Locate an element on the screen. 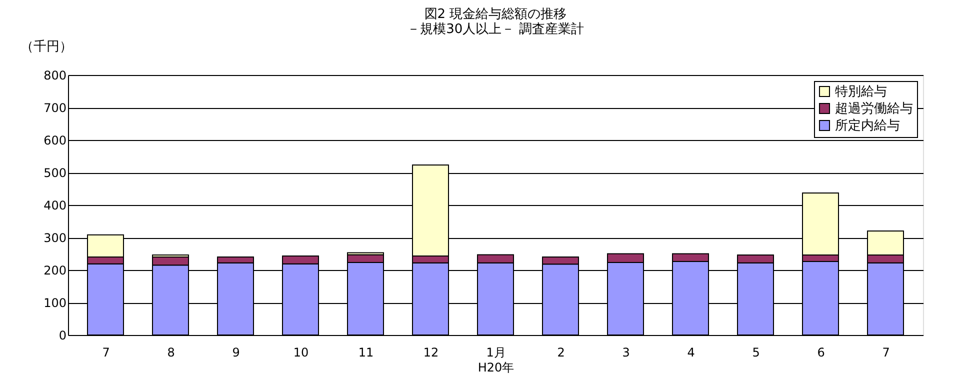 Image resolution: width=966 pixels, height=378 pixels. y-tick-label: 600 is located at coordinates (55, 141).